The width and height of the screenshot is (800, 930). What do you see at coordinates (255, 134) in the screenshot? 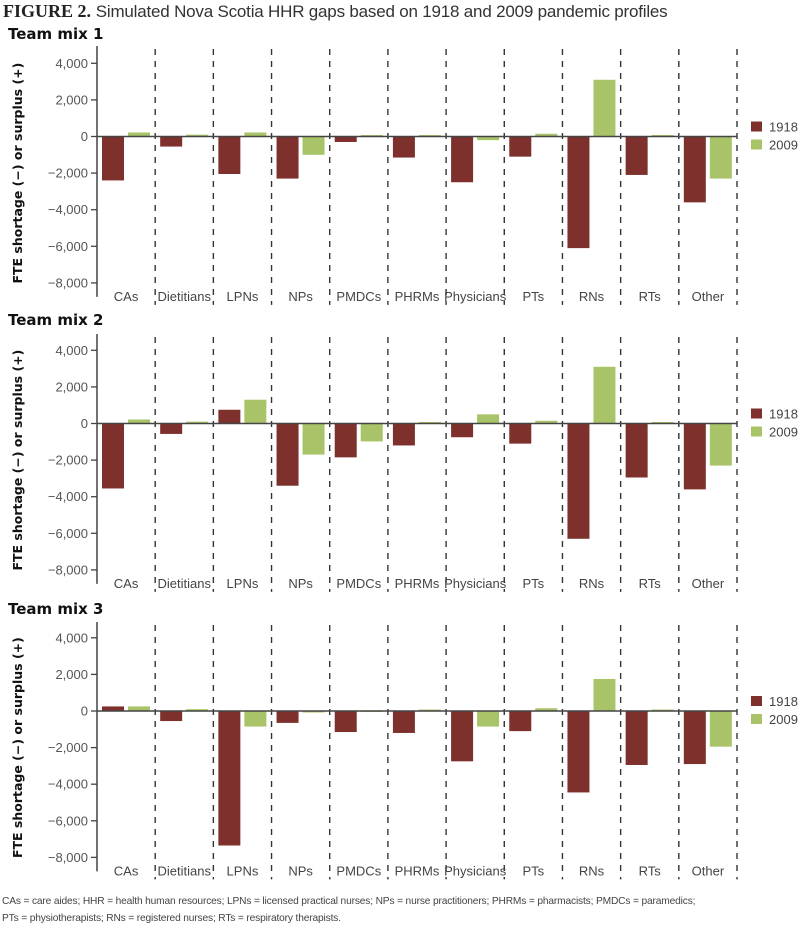
I see `bar-2009-lpns` at bounding box center [255, 134].